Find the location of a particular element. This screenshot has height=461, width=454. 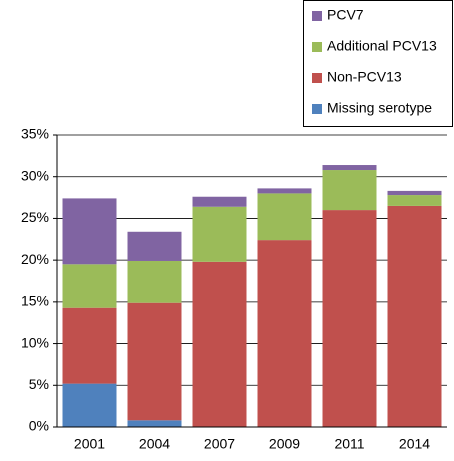

x-tick-label: 2001 is located at coordinates (89, 444).